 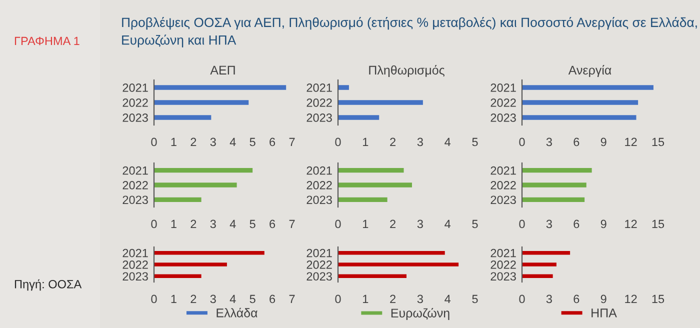 What do you see at coordinates (409, 32) in the screenshot?
I see `text: Προβλέψεις ΟΟΣΑ για ΑΕΠ, Πληθωρισμό (ετήσιες % μεταβολές) και Ποσοστό Ανεργίας σε Ελλάδα, Ευρωζώνη και ΗΠΑ` at bounding box center [409, 32].